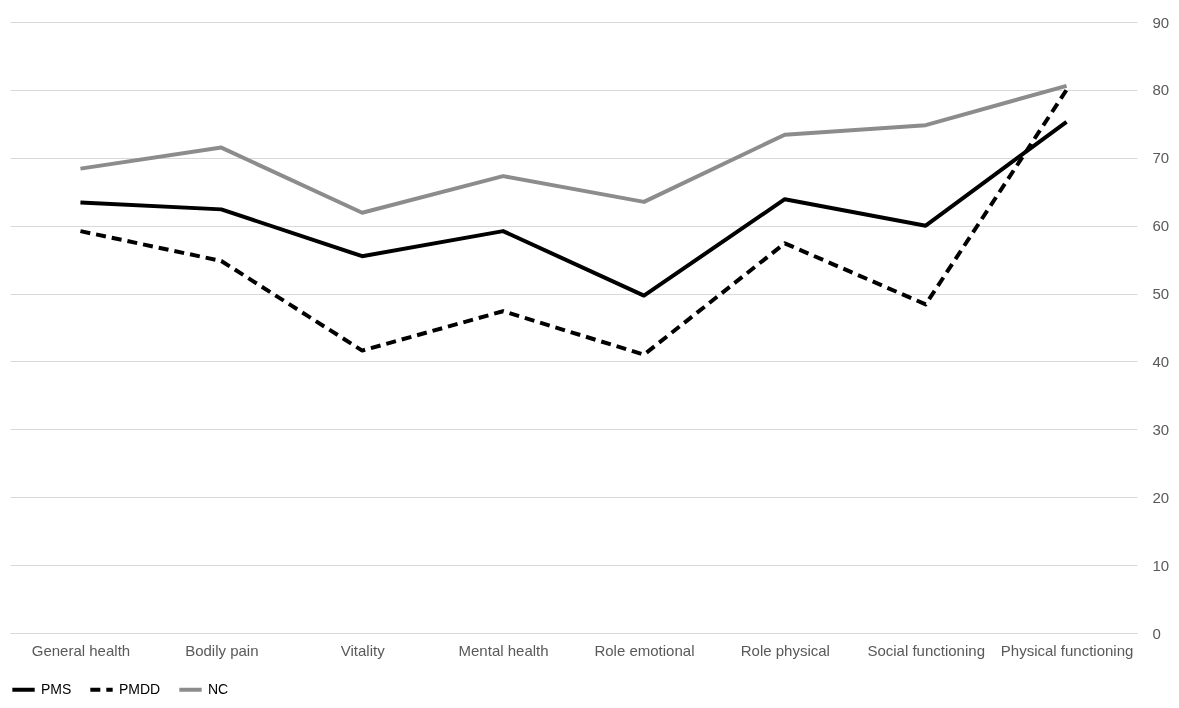 The image size is (1179, 708). I want to click on x-tick-label: Role physical, so click(785, 650).